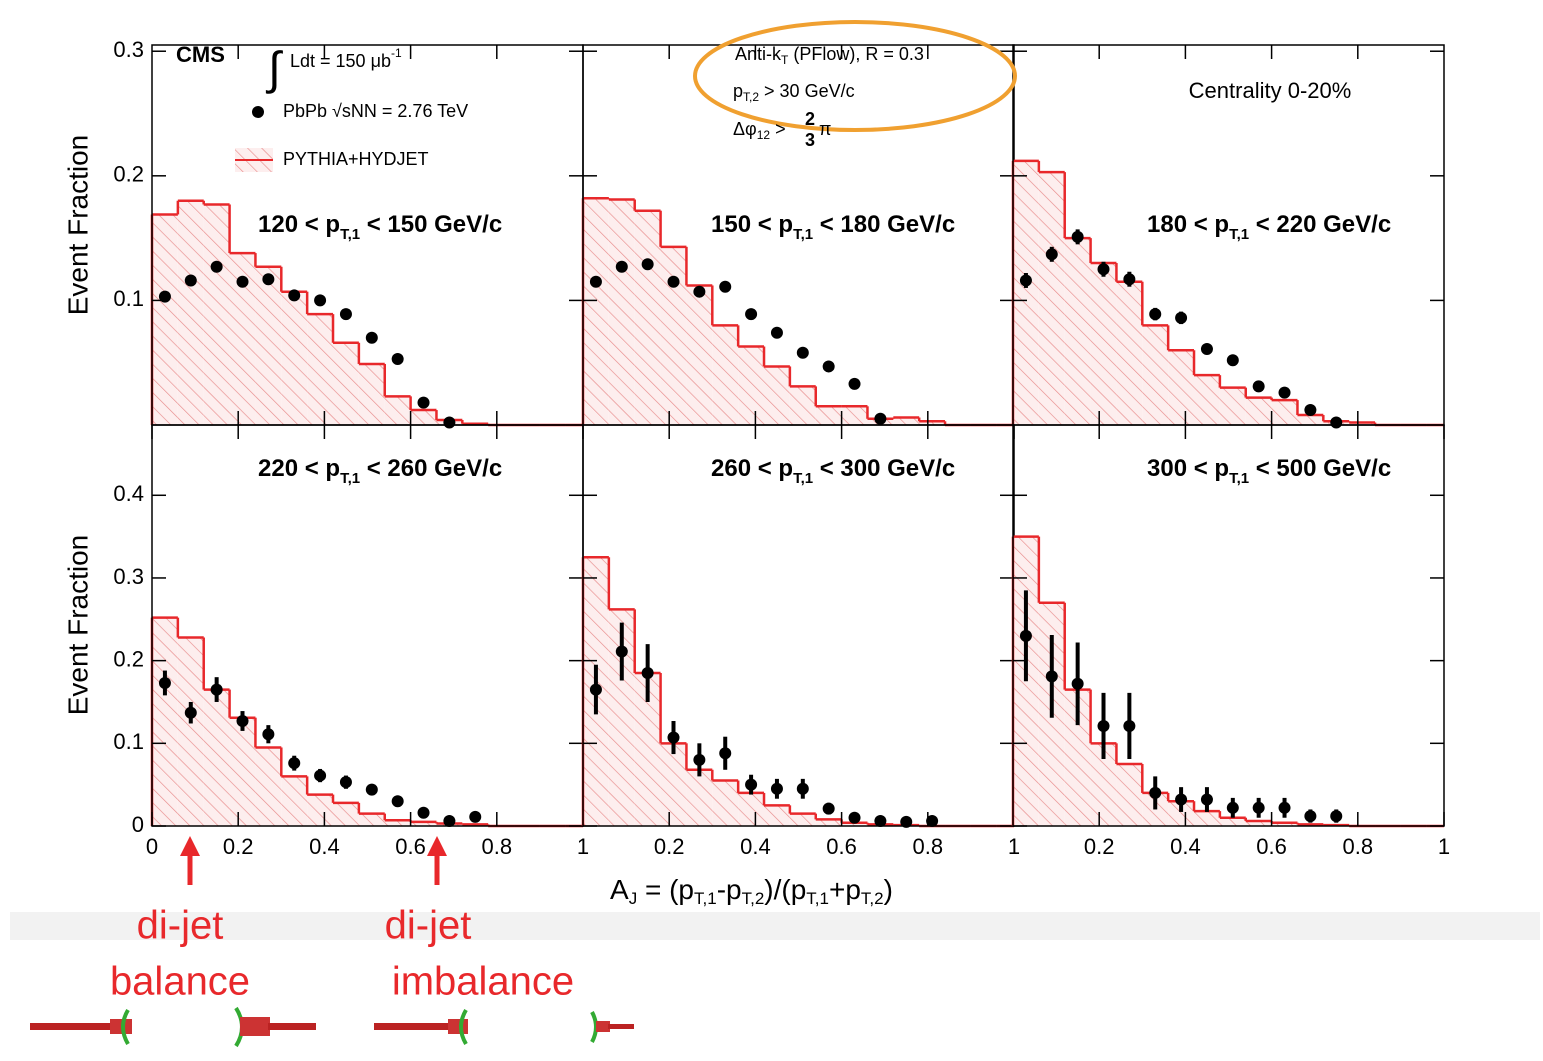 This screenshot has height=1061, width=1543. What do you see at coordinates (428, 926) in the screenshot?
I see `note: di-jet` at bounding box center [428, 926].